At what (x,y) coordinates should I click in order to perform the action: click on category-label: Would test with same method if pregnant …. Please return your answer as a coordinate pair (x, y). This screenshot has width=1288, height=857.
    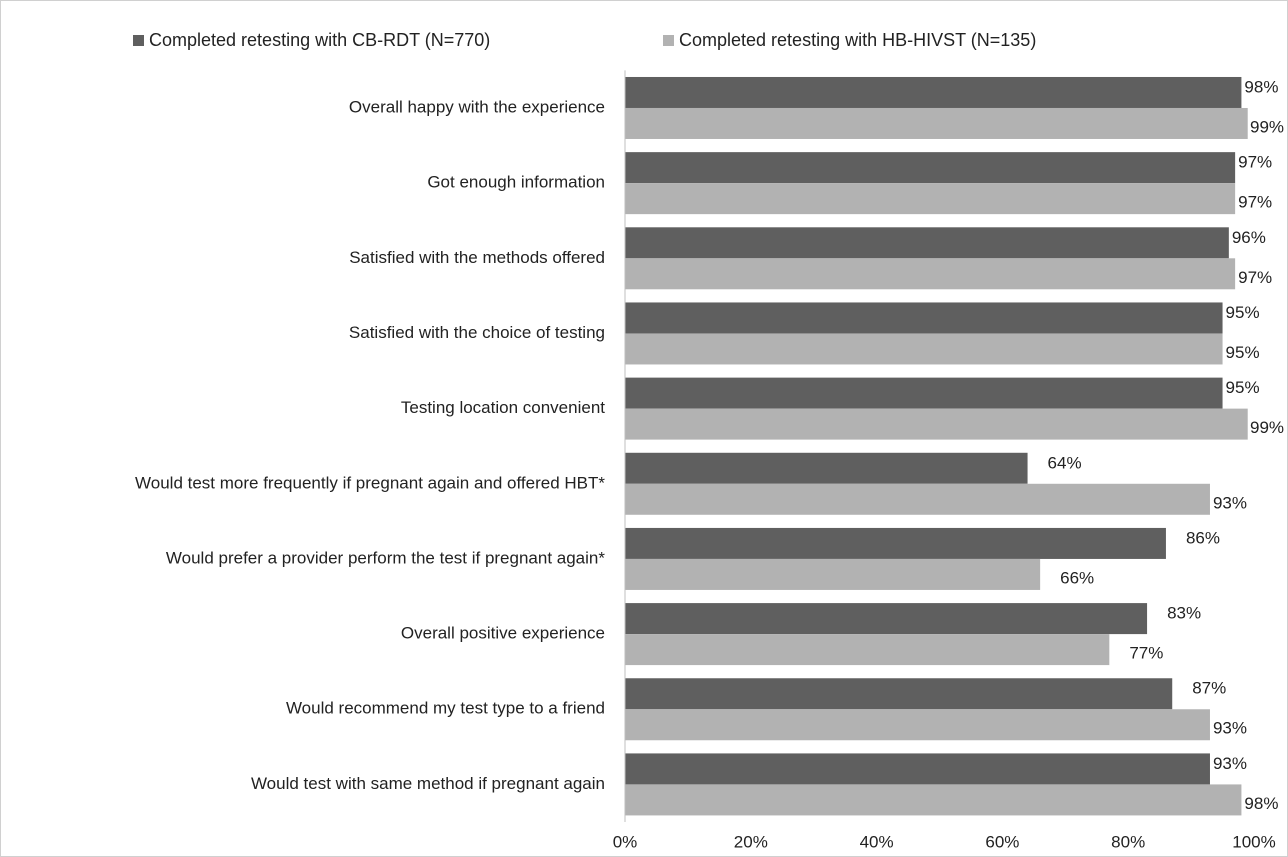
    Looking at the image, I should click on (428, 783).